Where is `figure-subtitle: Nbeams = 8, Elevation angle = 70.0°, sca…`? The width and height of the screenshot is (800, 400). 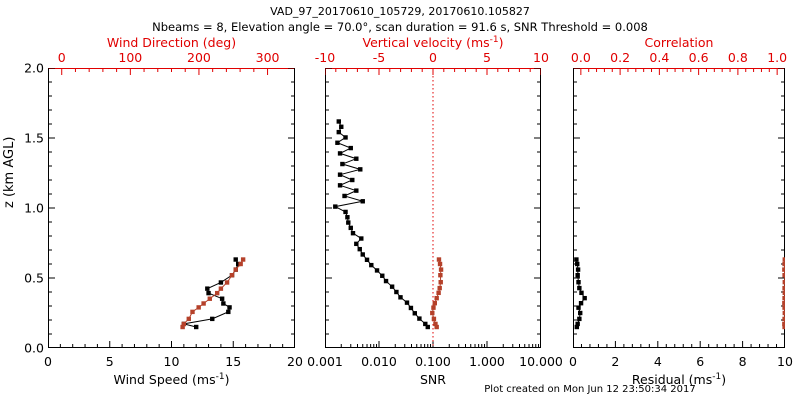
figure-subtitle: Nbeams = 8, Elevation angle = 70.0°, sca… is located at coordinates (400, 27).